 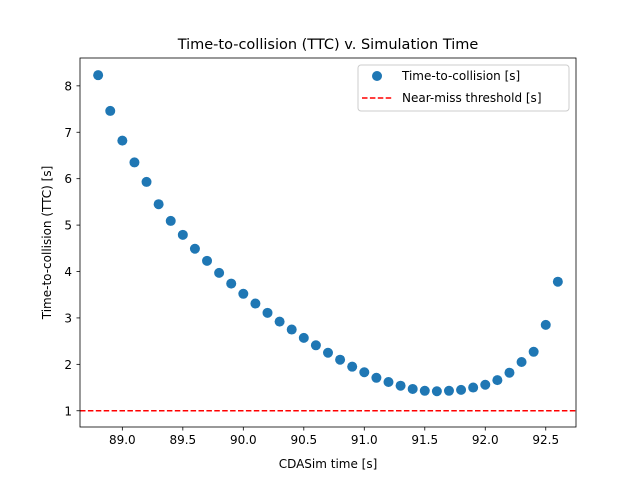 What do you see at coordinates (68, 272) in the screenshot?
I see `y-tick-label: 4` at bounding box center [68, 272].